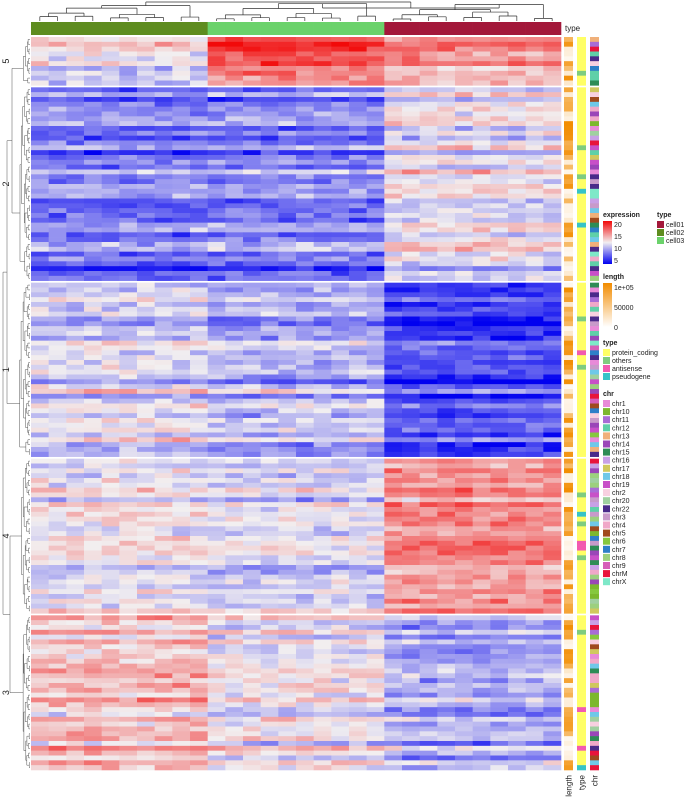  I want to click on type-annotation-cell, so click(57, 28).